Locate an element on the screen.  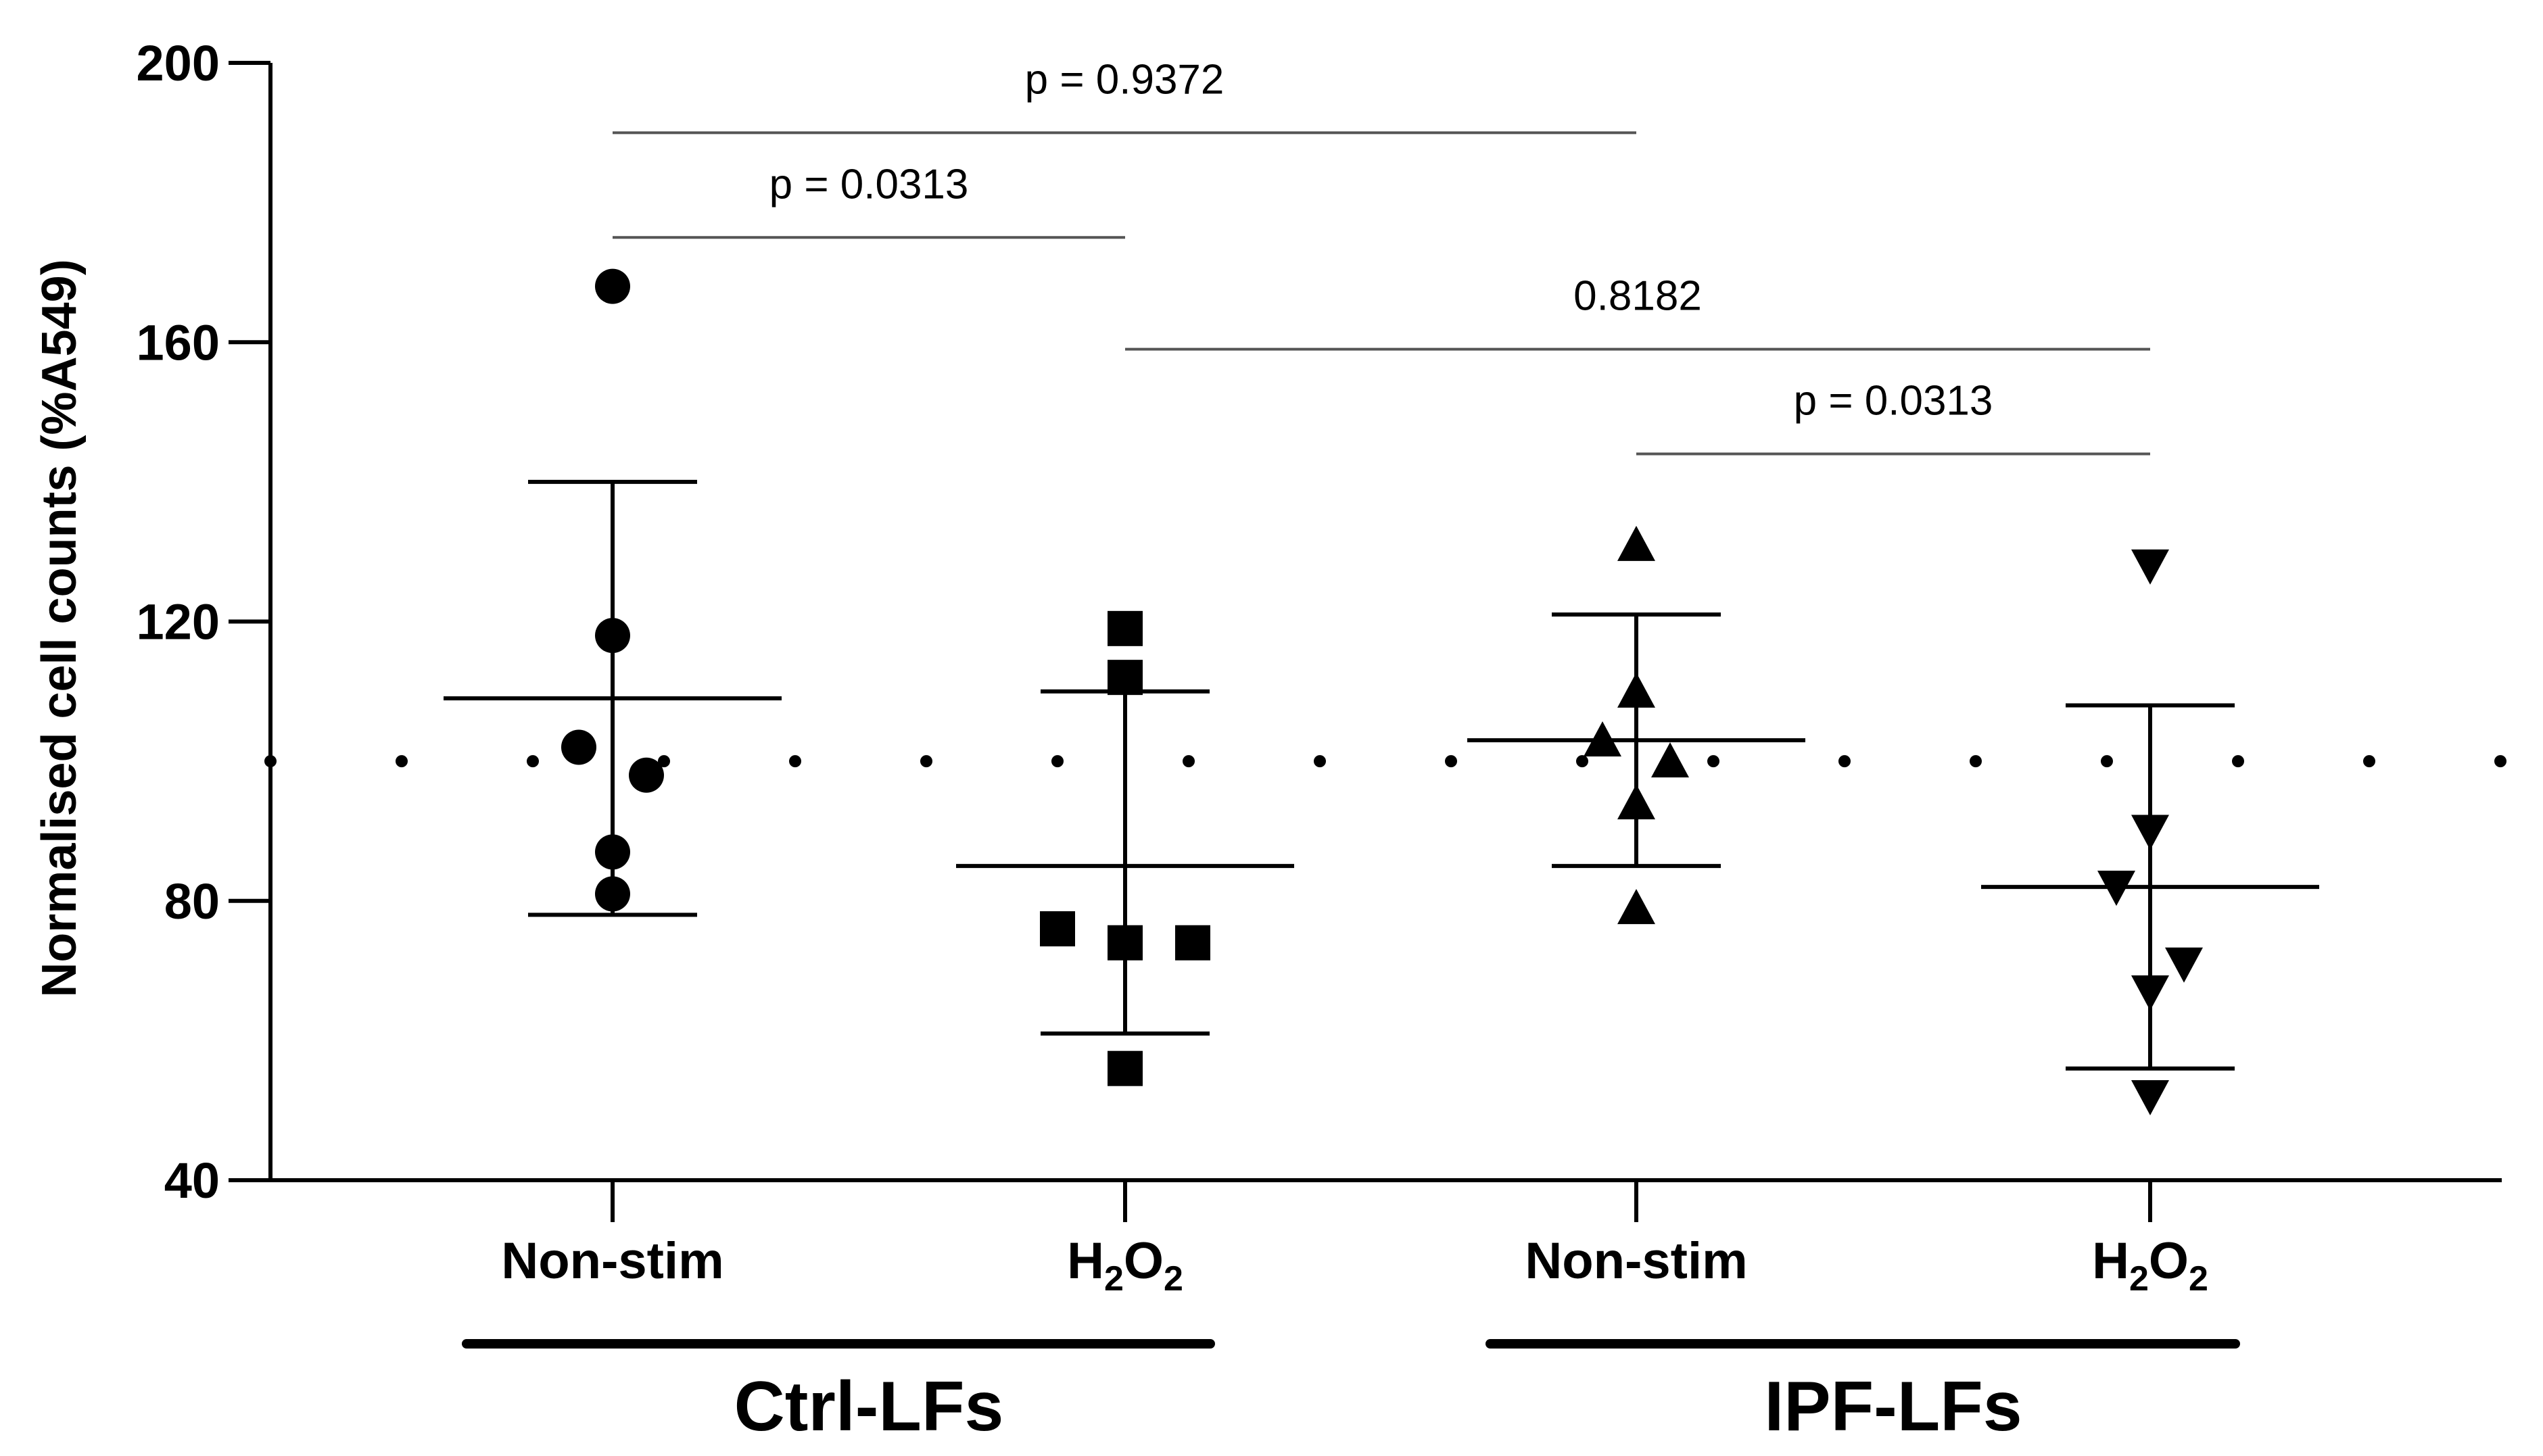
y-tick-label-80: 80 is located at coordinates (192, 901).